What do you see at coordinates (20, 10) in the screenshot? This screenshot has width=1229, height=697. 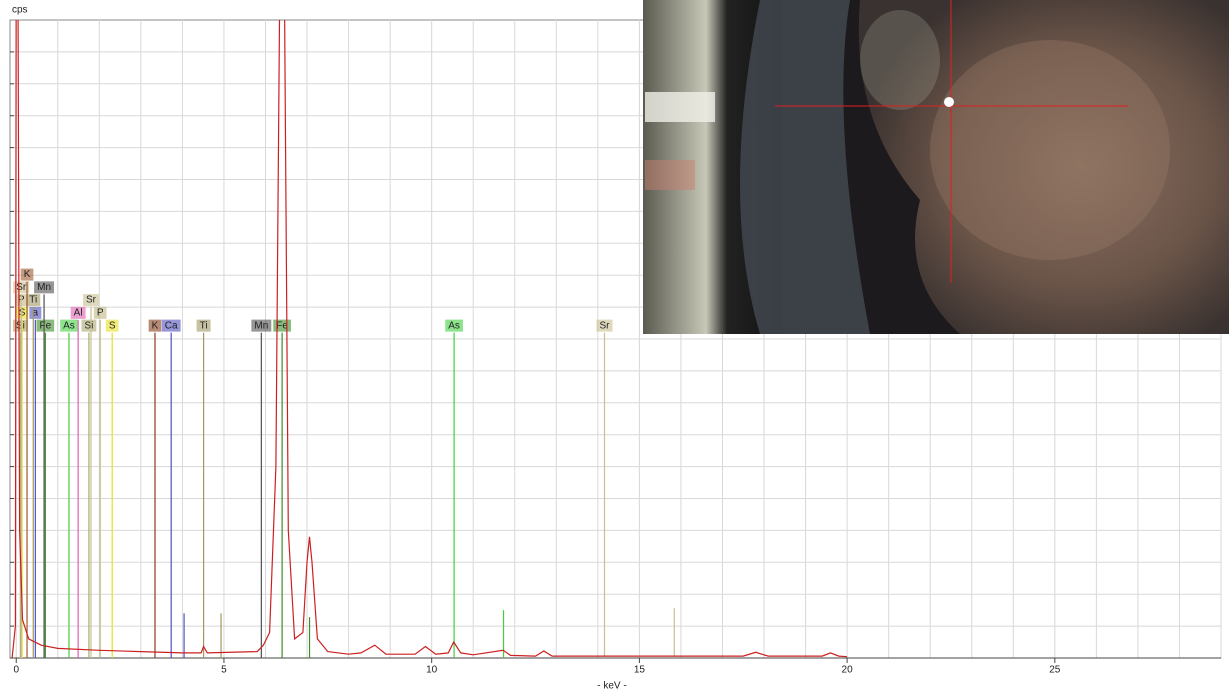 I see `y-axis-label: cps` at bounding box center [20, 10].